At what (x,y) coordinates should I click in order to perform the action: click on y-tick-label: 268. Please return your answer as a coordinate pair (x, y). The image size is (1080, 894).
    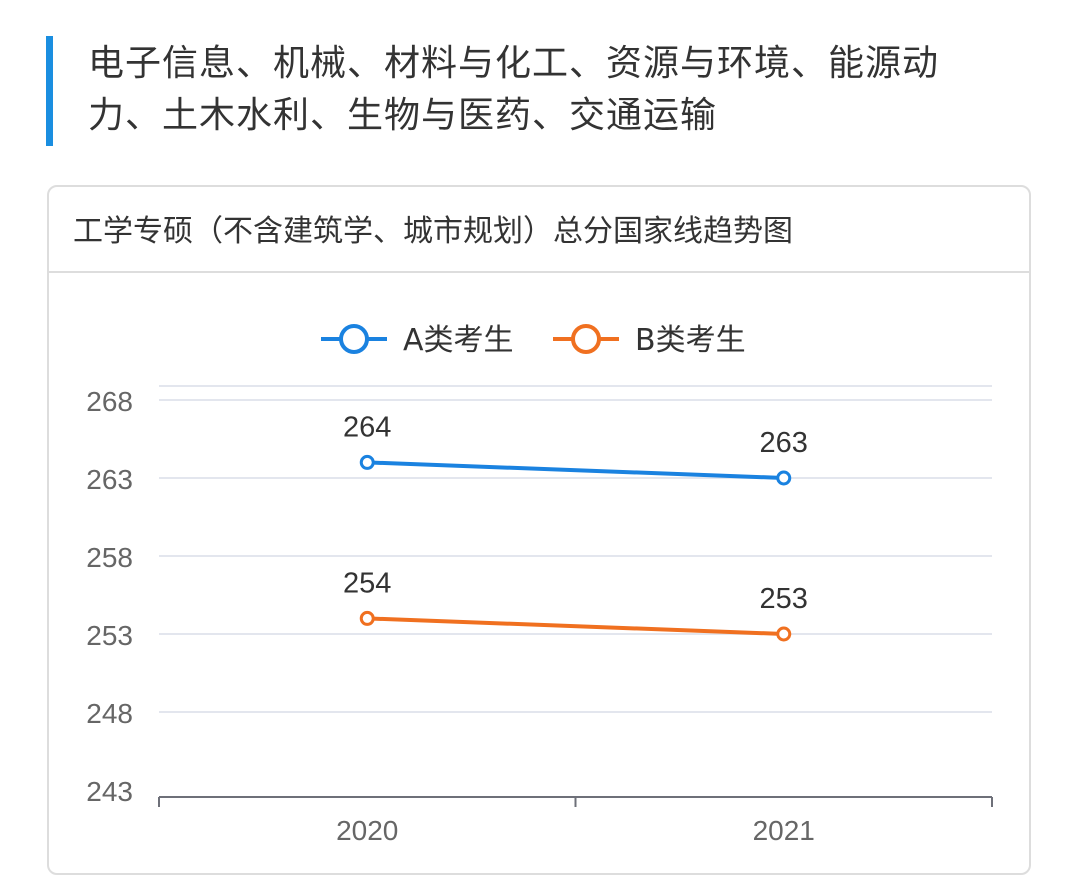
    Looking at the image, I should click on (109, 401).